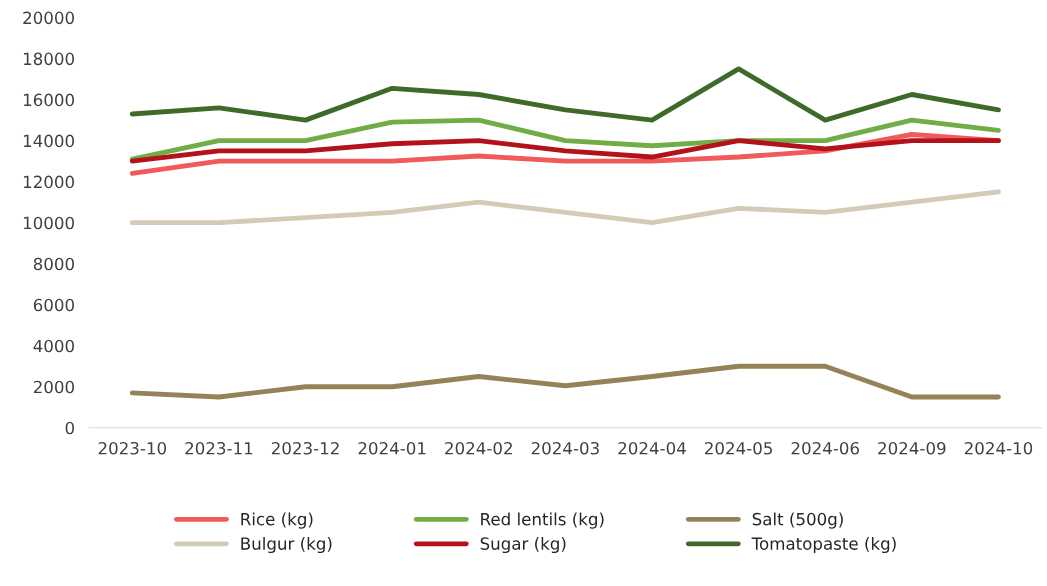  I want to click on x-tick-label: 2024-06, so click(825, 448).